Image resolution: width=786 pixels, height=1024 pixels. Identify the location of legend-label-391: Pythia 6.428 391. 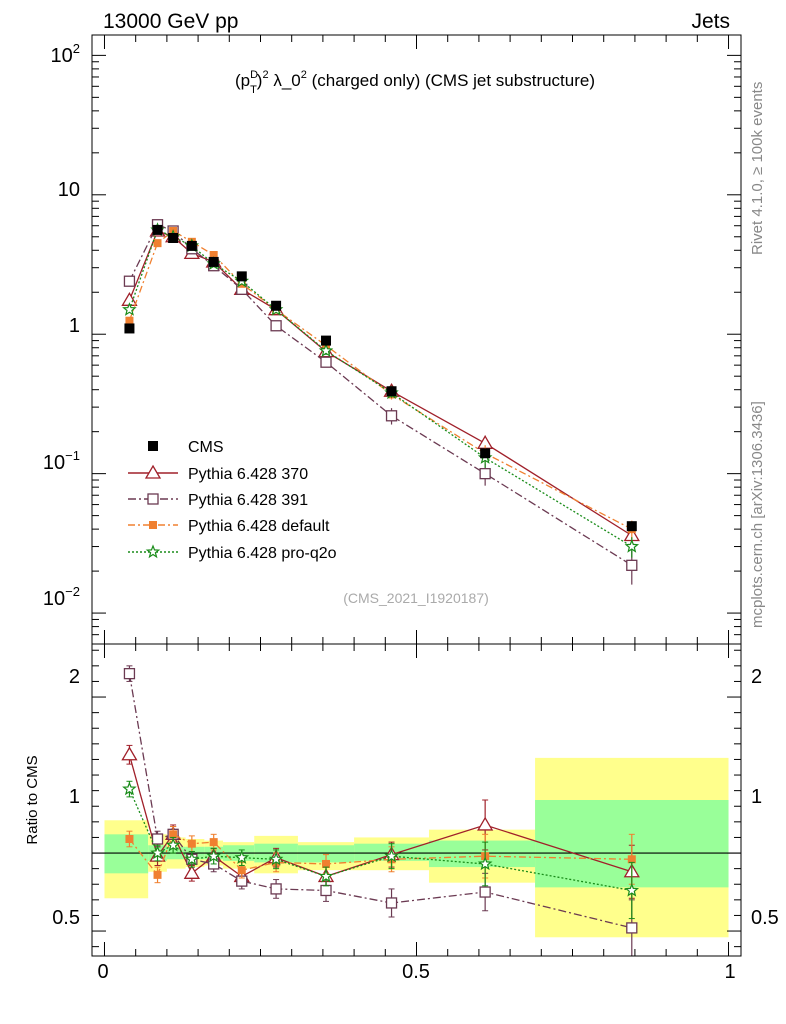
(248, 500).